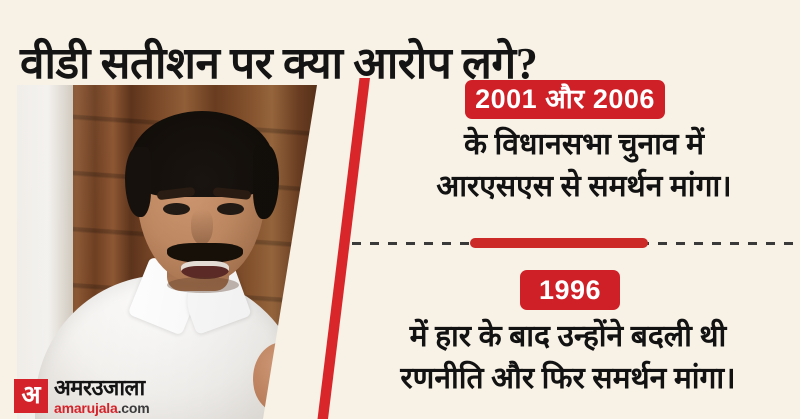  I want to click on brand-logo: अ अमरउजाला amarujala.com, so click(82, 395).